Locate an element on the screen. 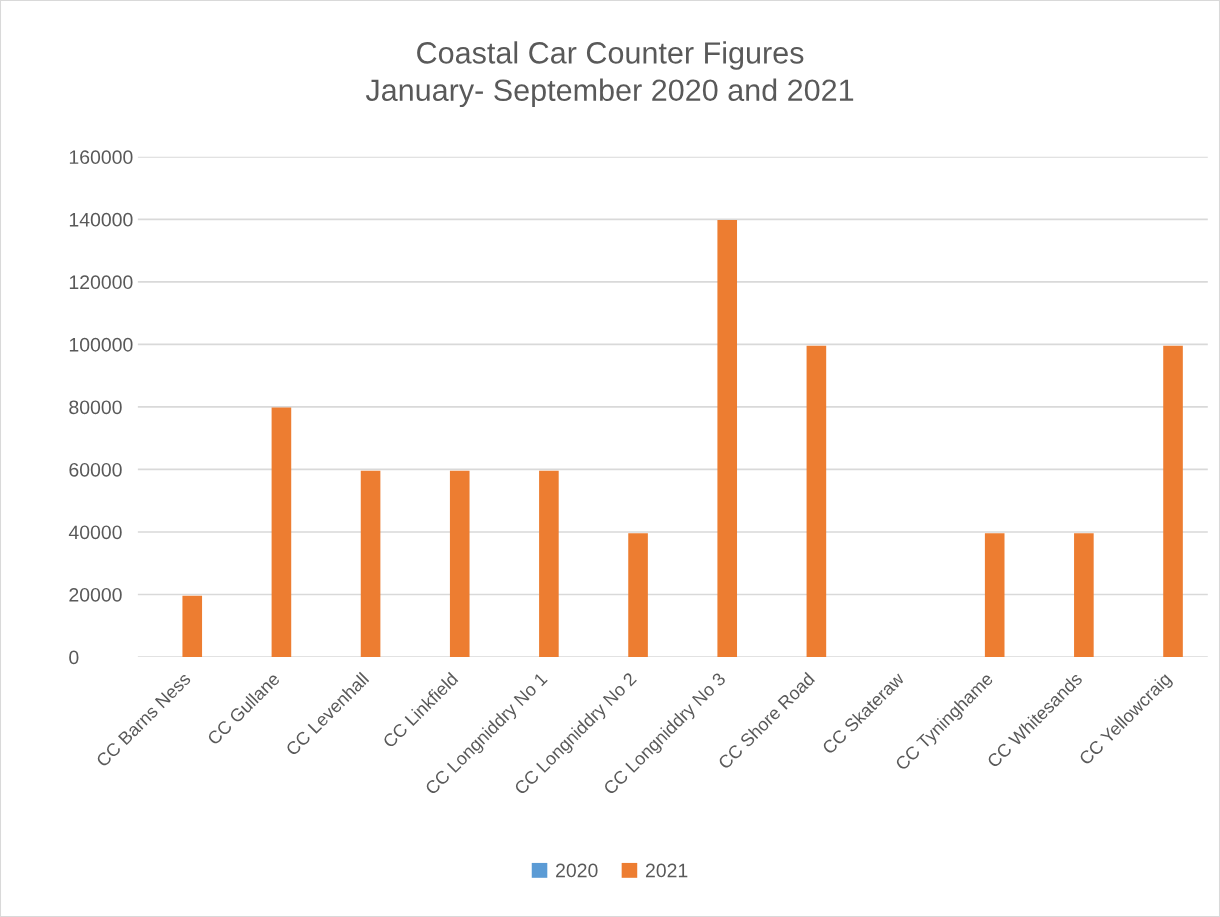 The width and height of the screenshot is (1220, 917). y-tick-label: 0 is located at coordinates (74, 657).